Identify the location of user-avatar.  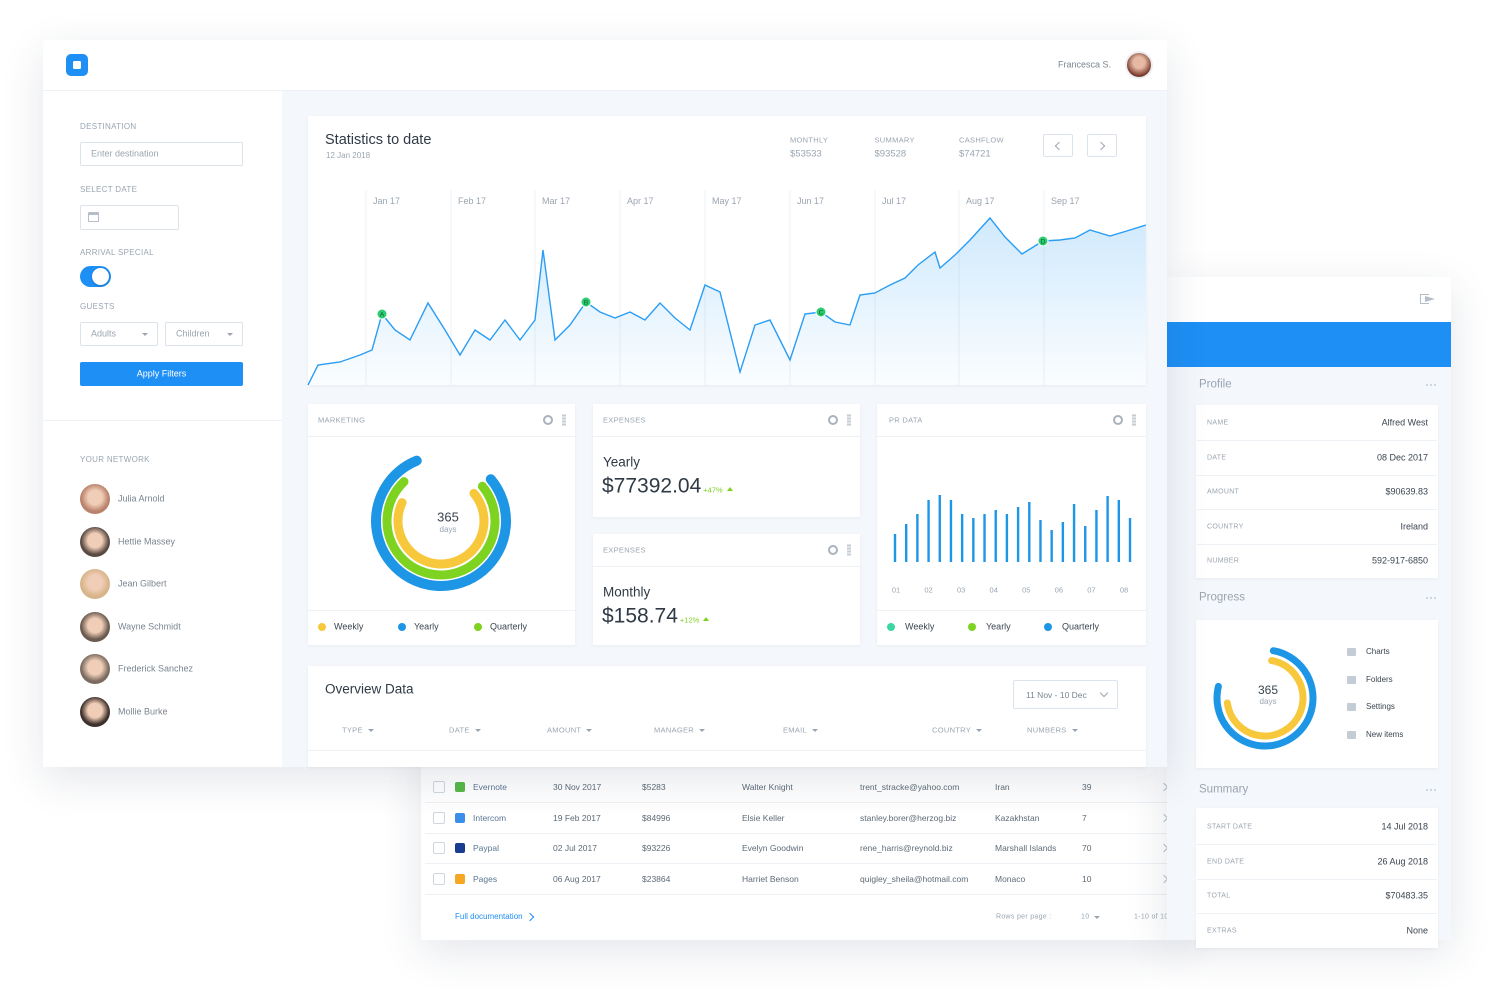
(1139, 65).